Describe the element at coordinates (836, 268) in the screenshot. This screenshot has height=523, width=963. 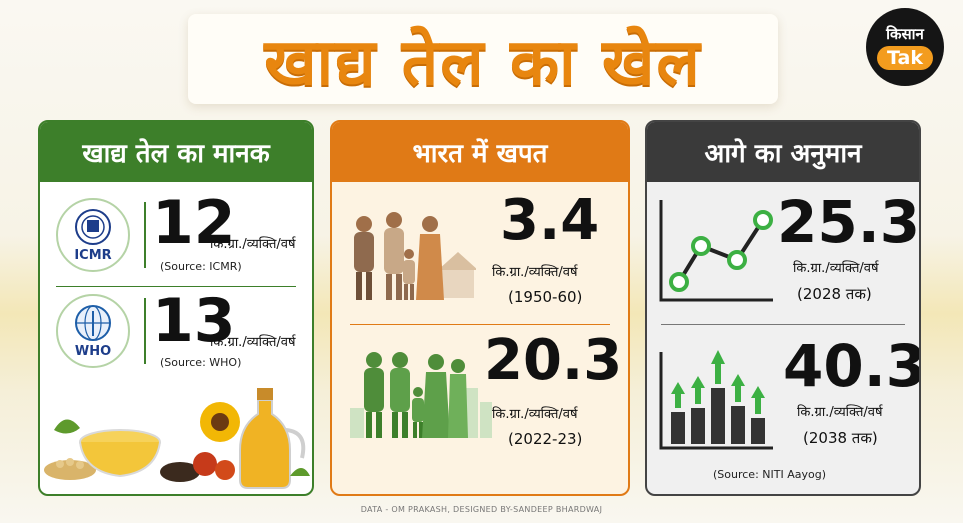
I see `forecast-2028-unit: कि.ग्रा./व्यक्ति/वर्ष` at that location.